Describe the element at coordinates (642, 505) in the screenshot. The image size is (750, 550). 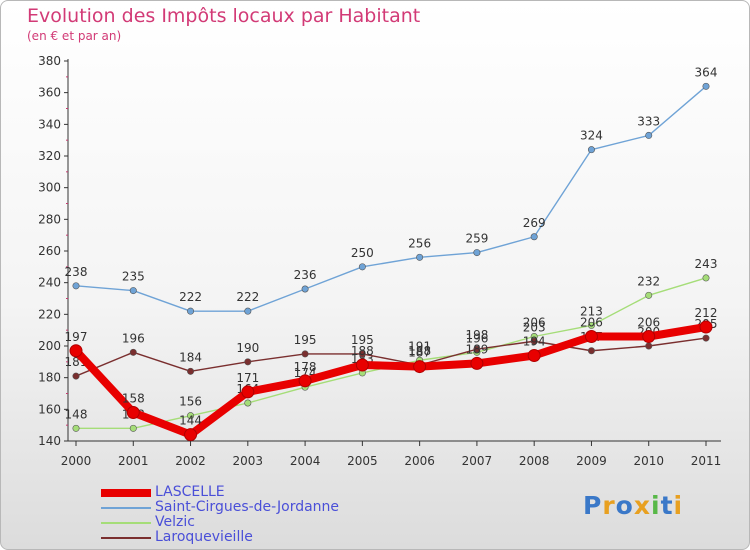
I see `logo-letter: x` at that location.